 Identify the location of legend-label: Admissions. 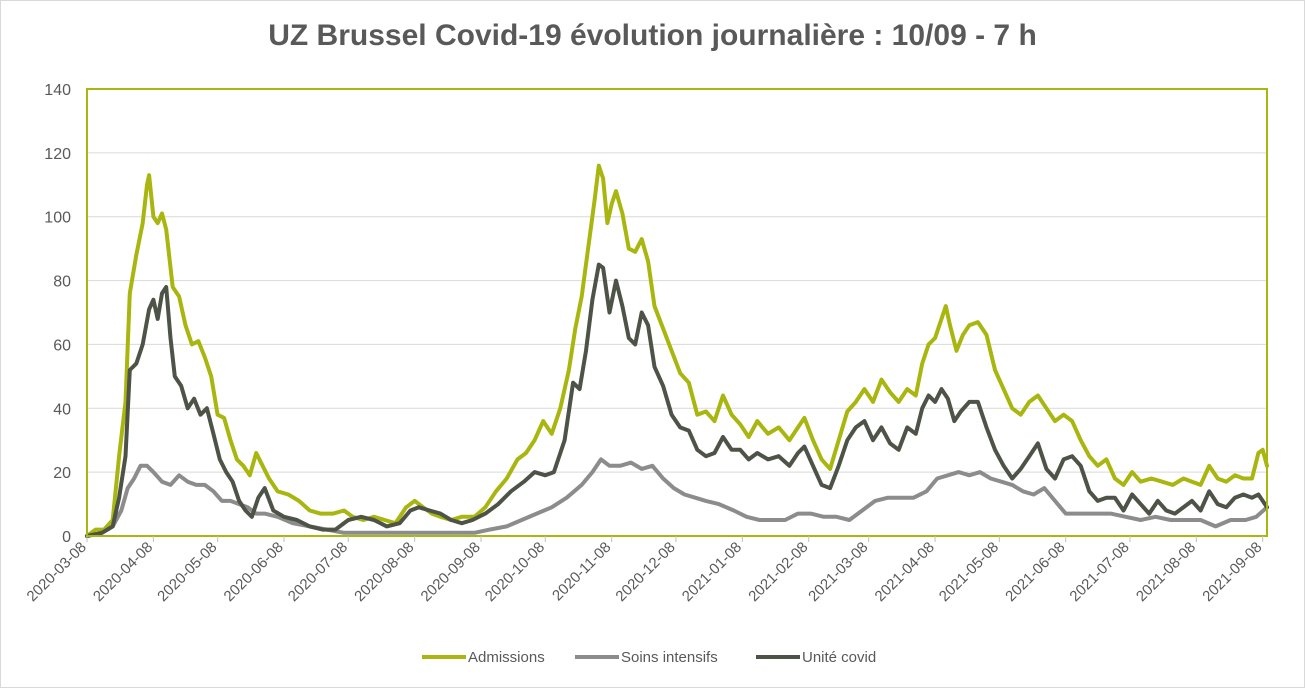
(506, 657).